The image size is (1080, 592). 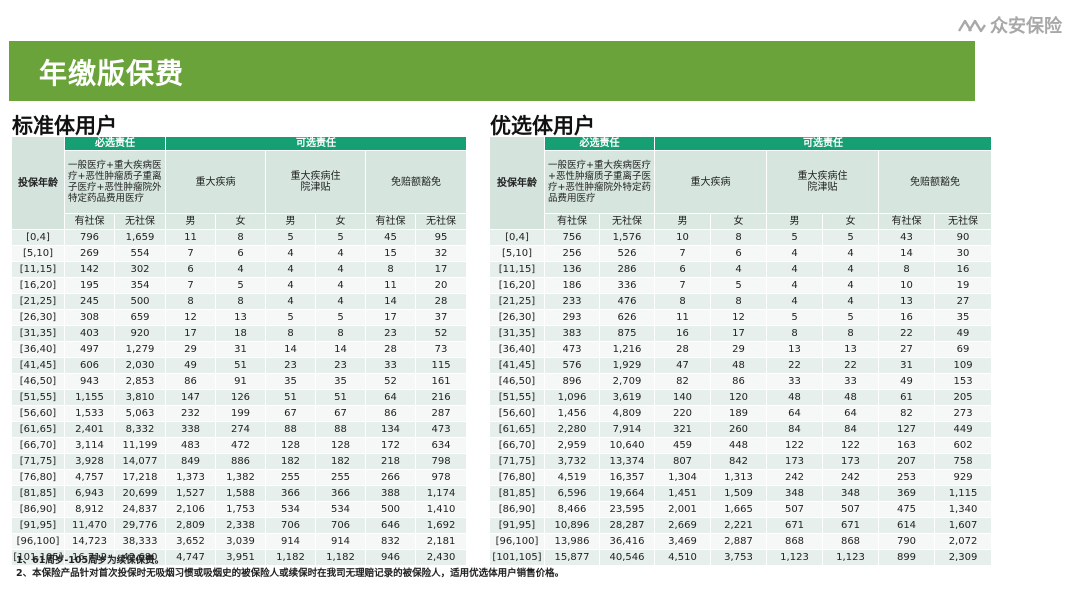 What do you see at coordinates (850, 461) in the screenshot?
I see `premium-cell: 173` at bounding box center [850, 461].